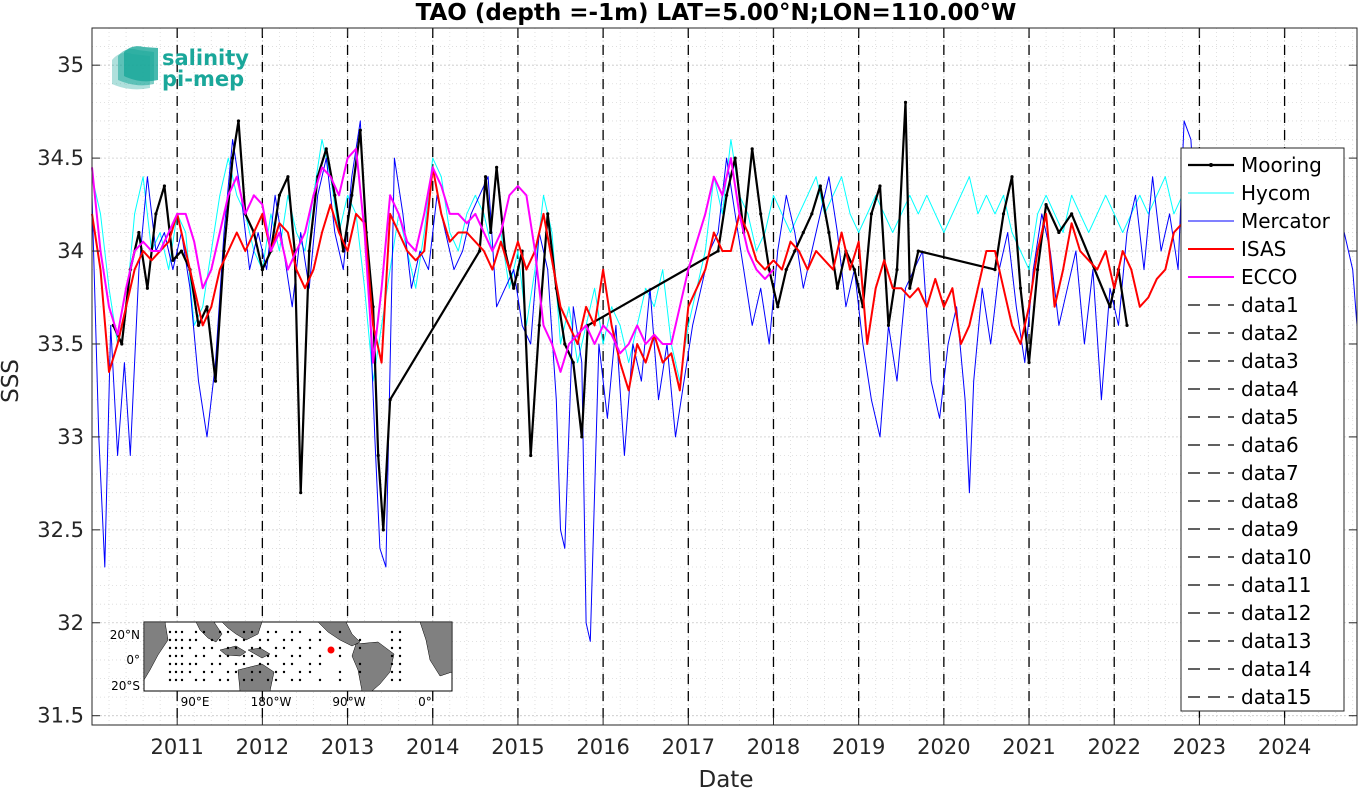 The image size is (1358, 790). I want to click on new-guinea-land, so click(259, 653).